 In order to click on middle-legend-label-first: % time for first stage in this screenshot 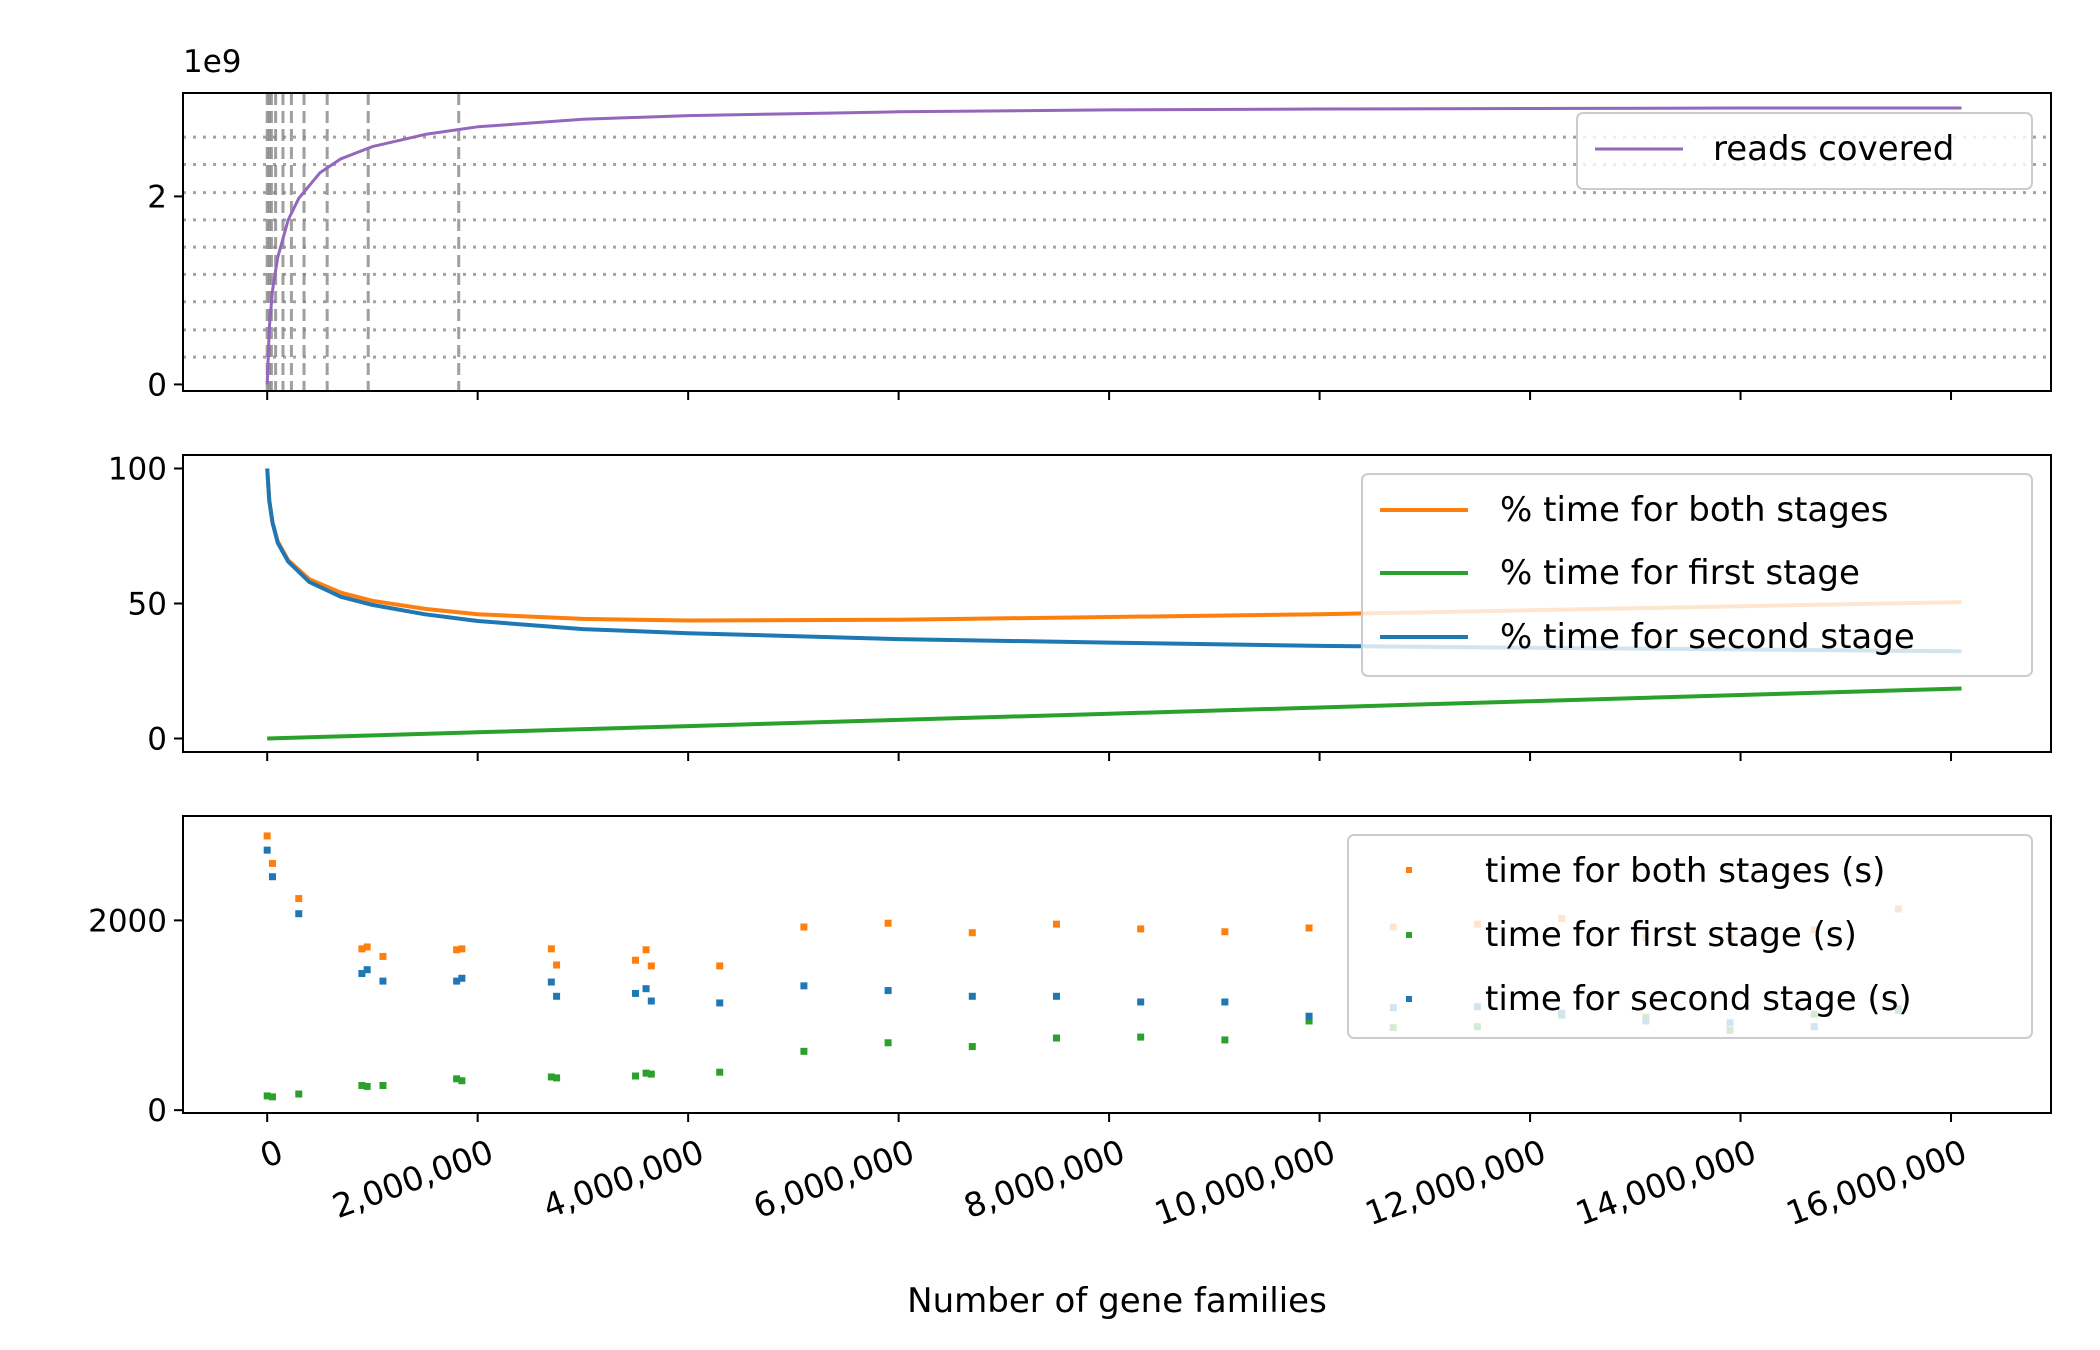, I will do `click(1680, 573)`.